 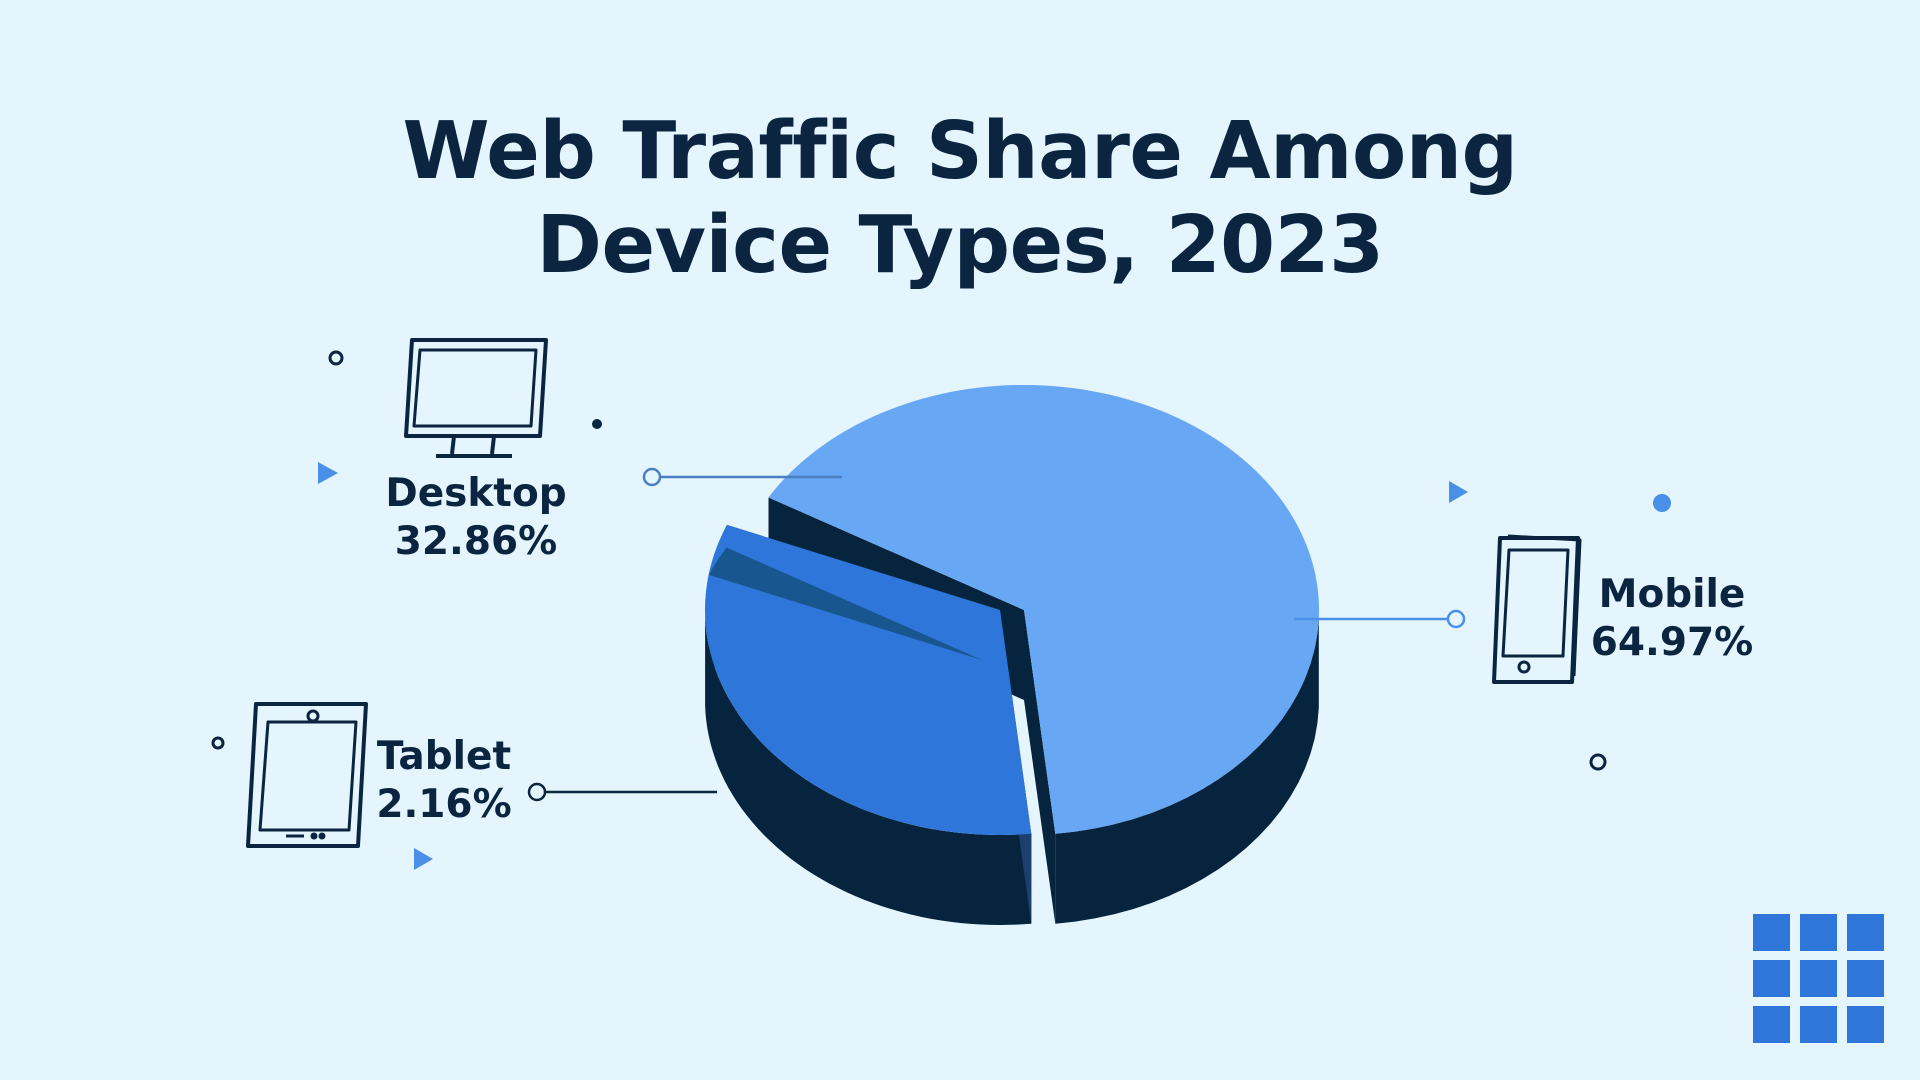 I want to click on leader-endpoint-mobile, so click(x=1456, y=619).